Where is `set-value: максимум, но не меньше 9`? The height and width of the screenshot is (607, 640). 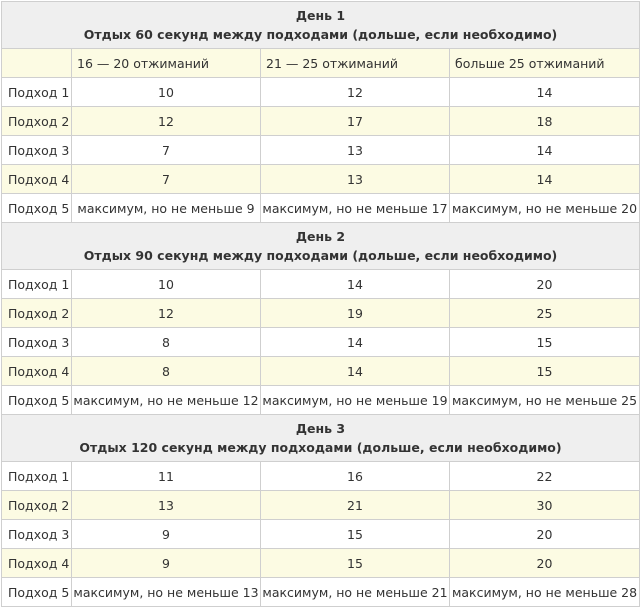
set-value: максимум, но не меньше 9 is located at coordinates (166, 208).